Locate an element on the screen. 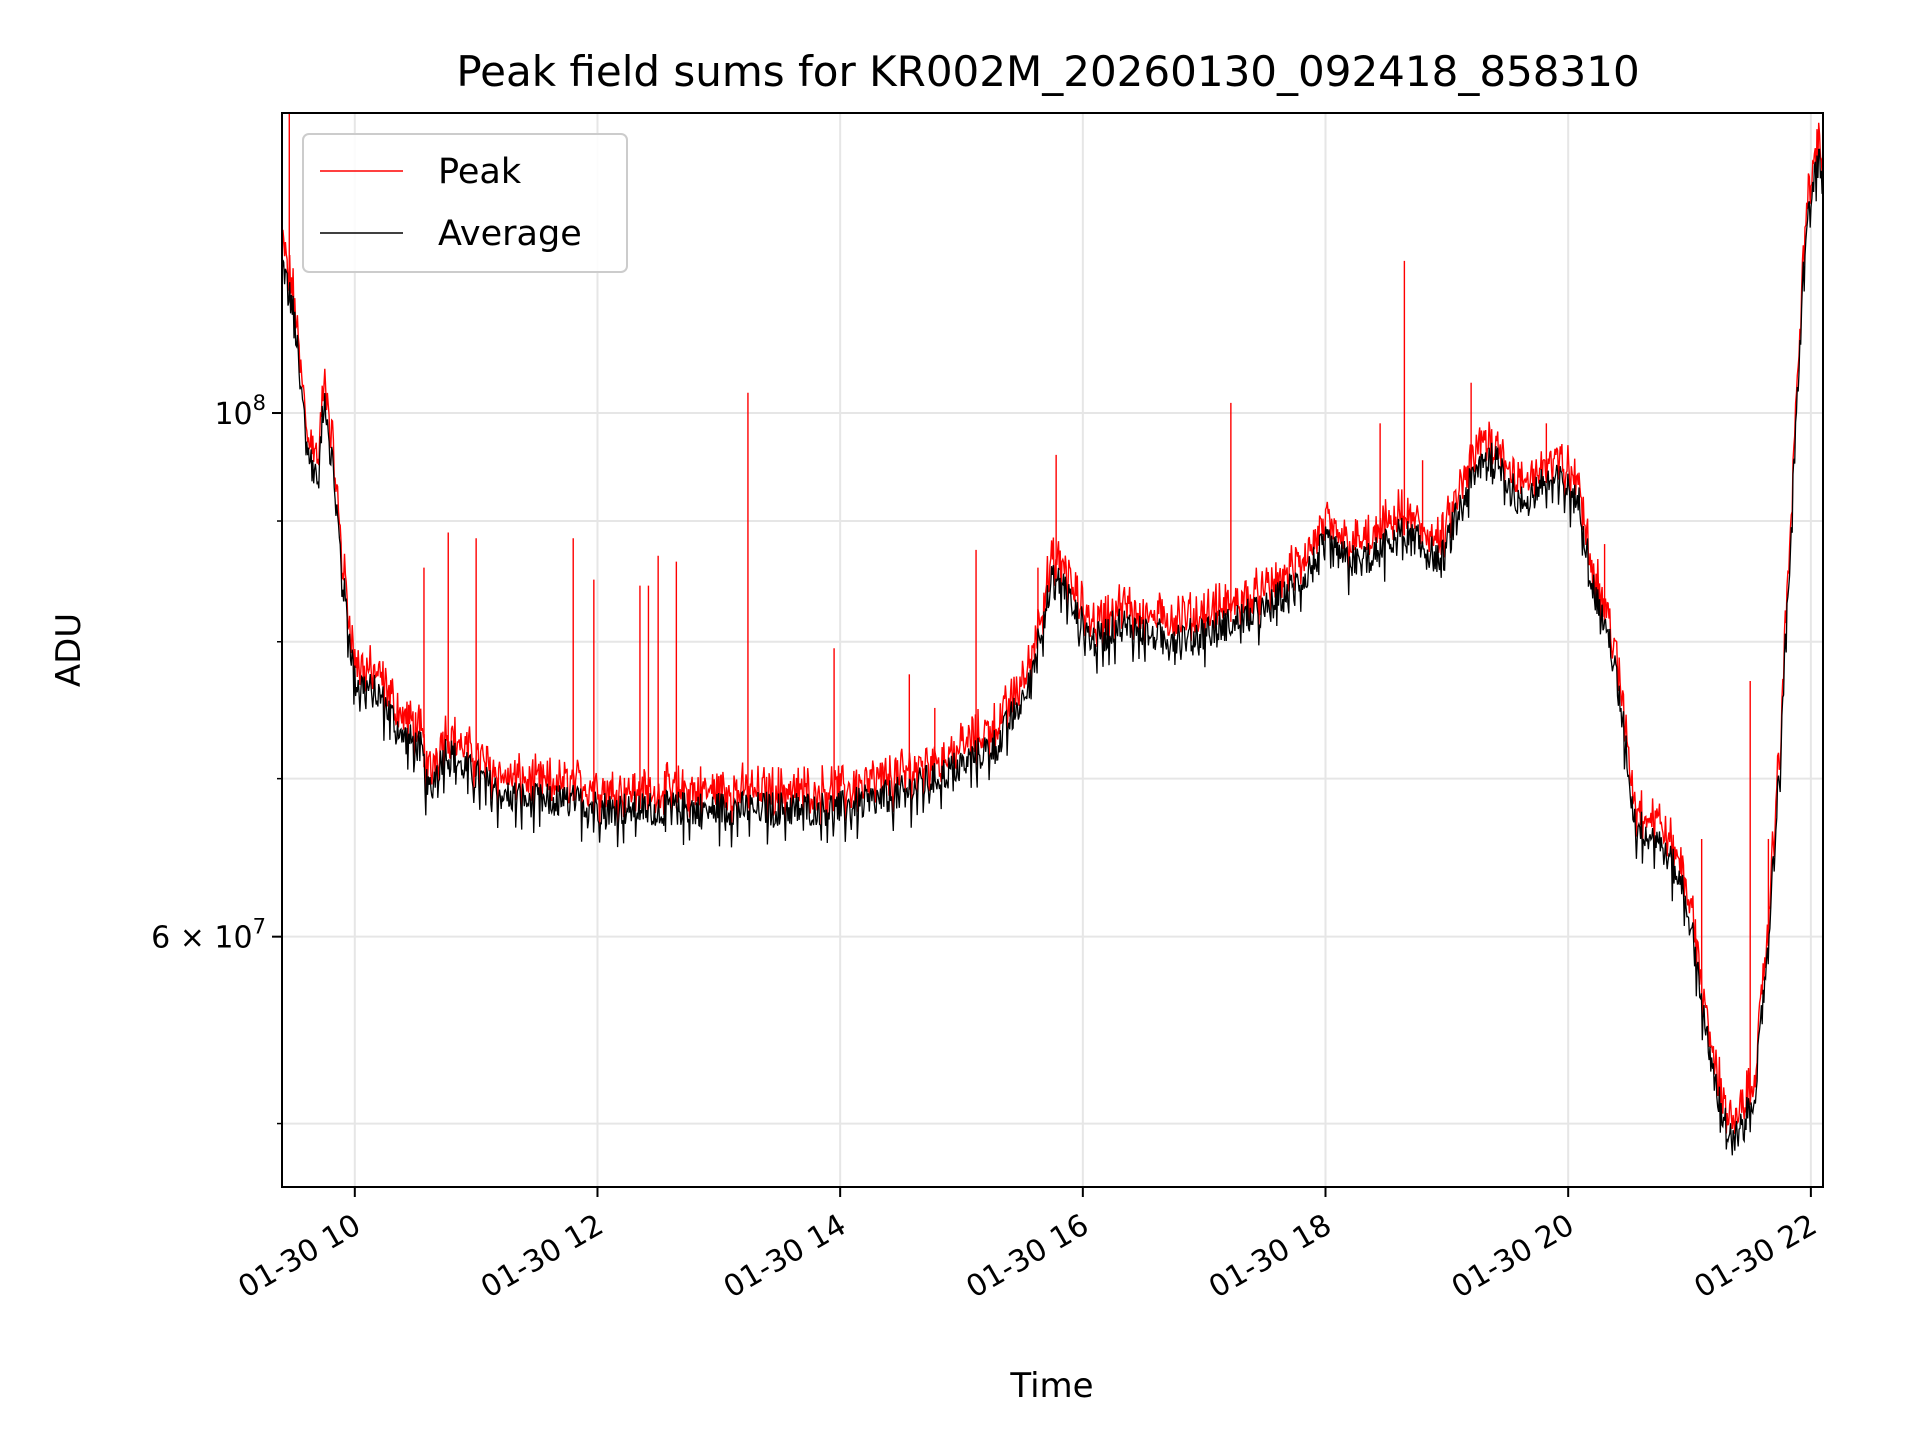 This screenshot has height=1440, width=1920. y-tick-label-exponent: 8 is located at coordinates (259, 403).